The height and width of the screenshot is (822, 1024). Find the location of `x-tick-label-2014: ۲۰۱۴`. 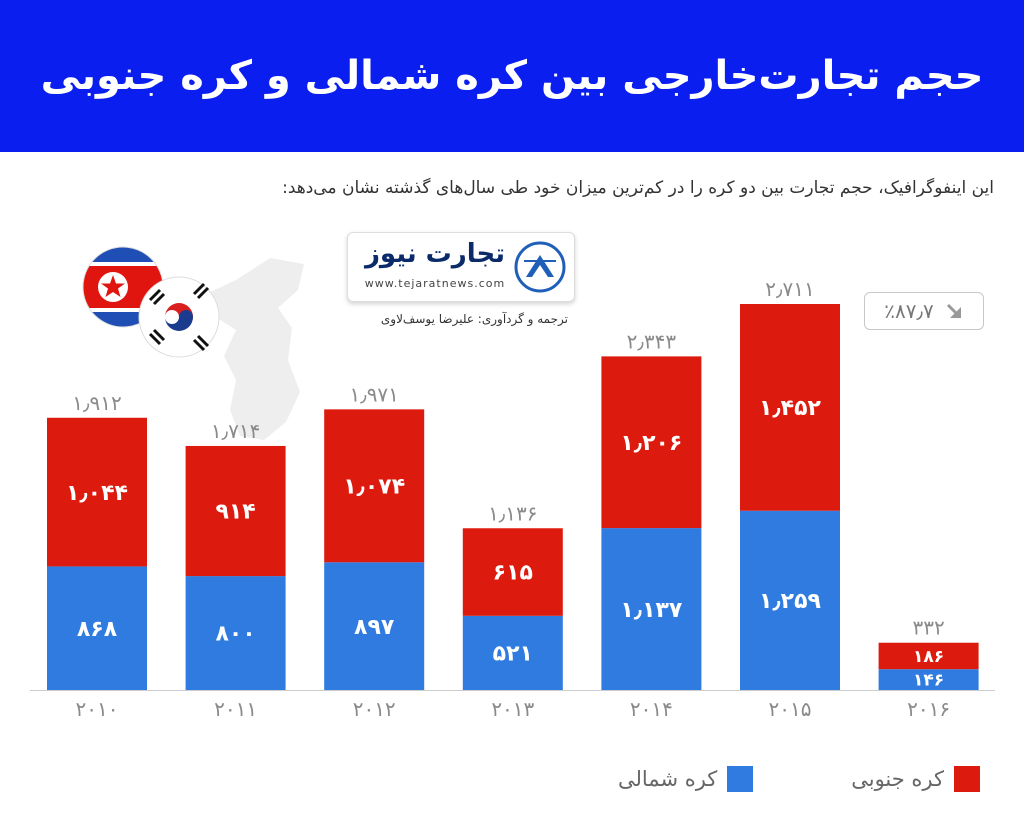

x-tick-label-2014: ۲۰۱۴ is located at coordinates (651, 709).